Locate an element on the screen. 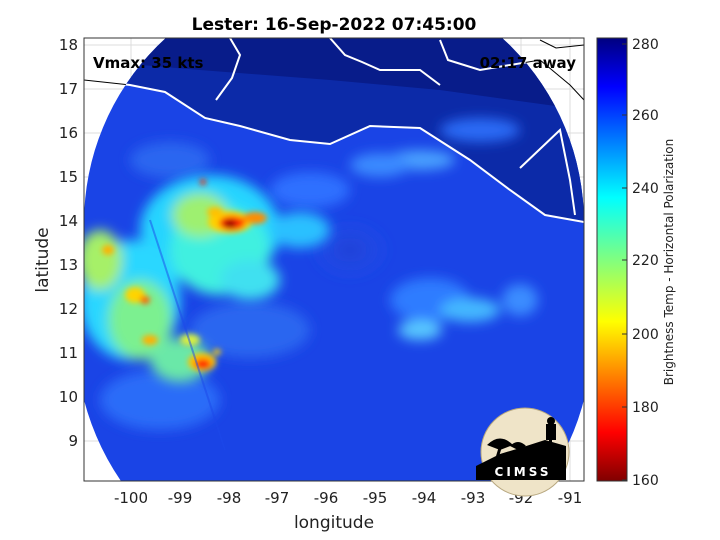 The height and width of the screenshot is (540, 720). logo-text: CIMSS is located at coordinates (523, 472).